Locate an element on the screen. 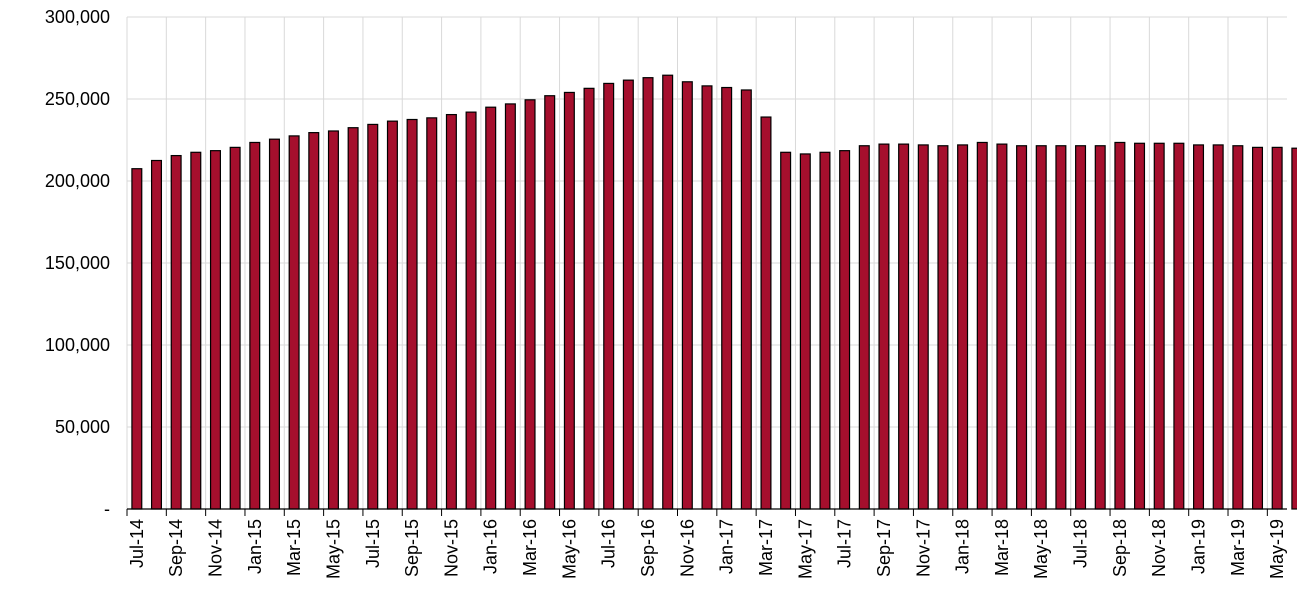 This screenshot has width=1297, height=597. x-tick-label: Jul-18 is located at coordinates (1081, 543).